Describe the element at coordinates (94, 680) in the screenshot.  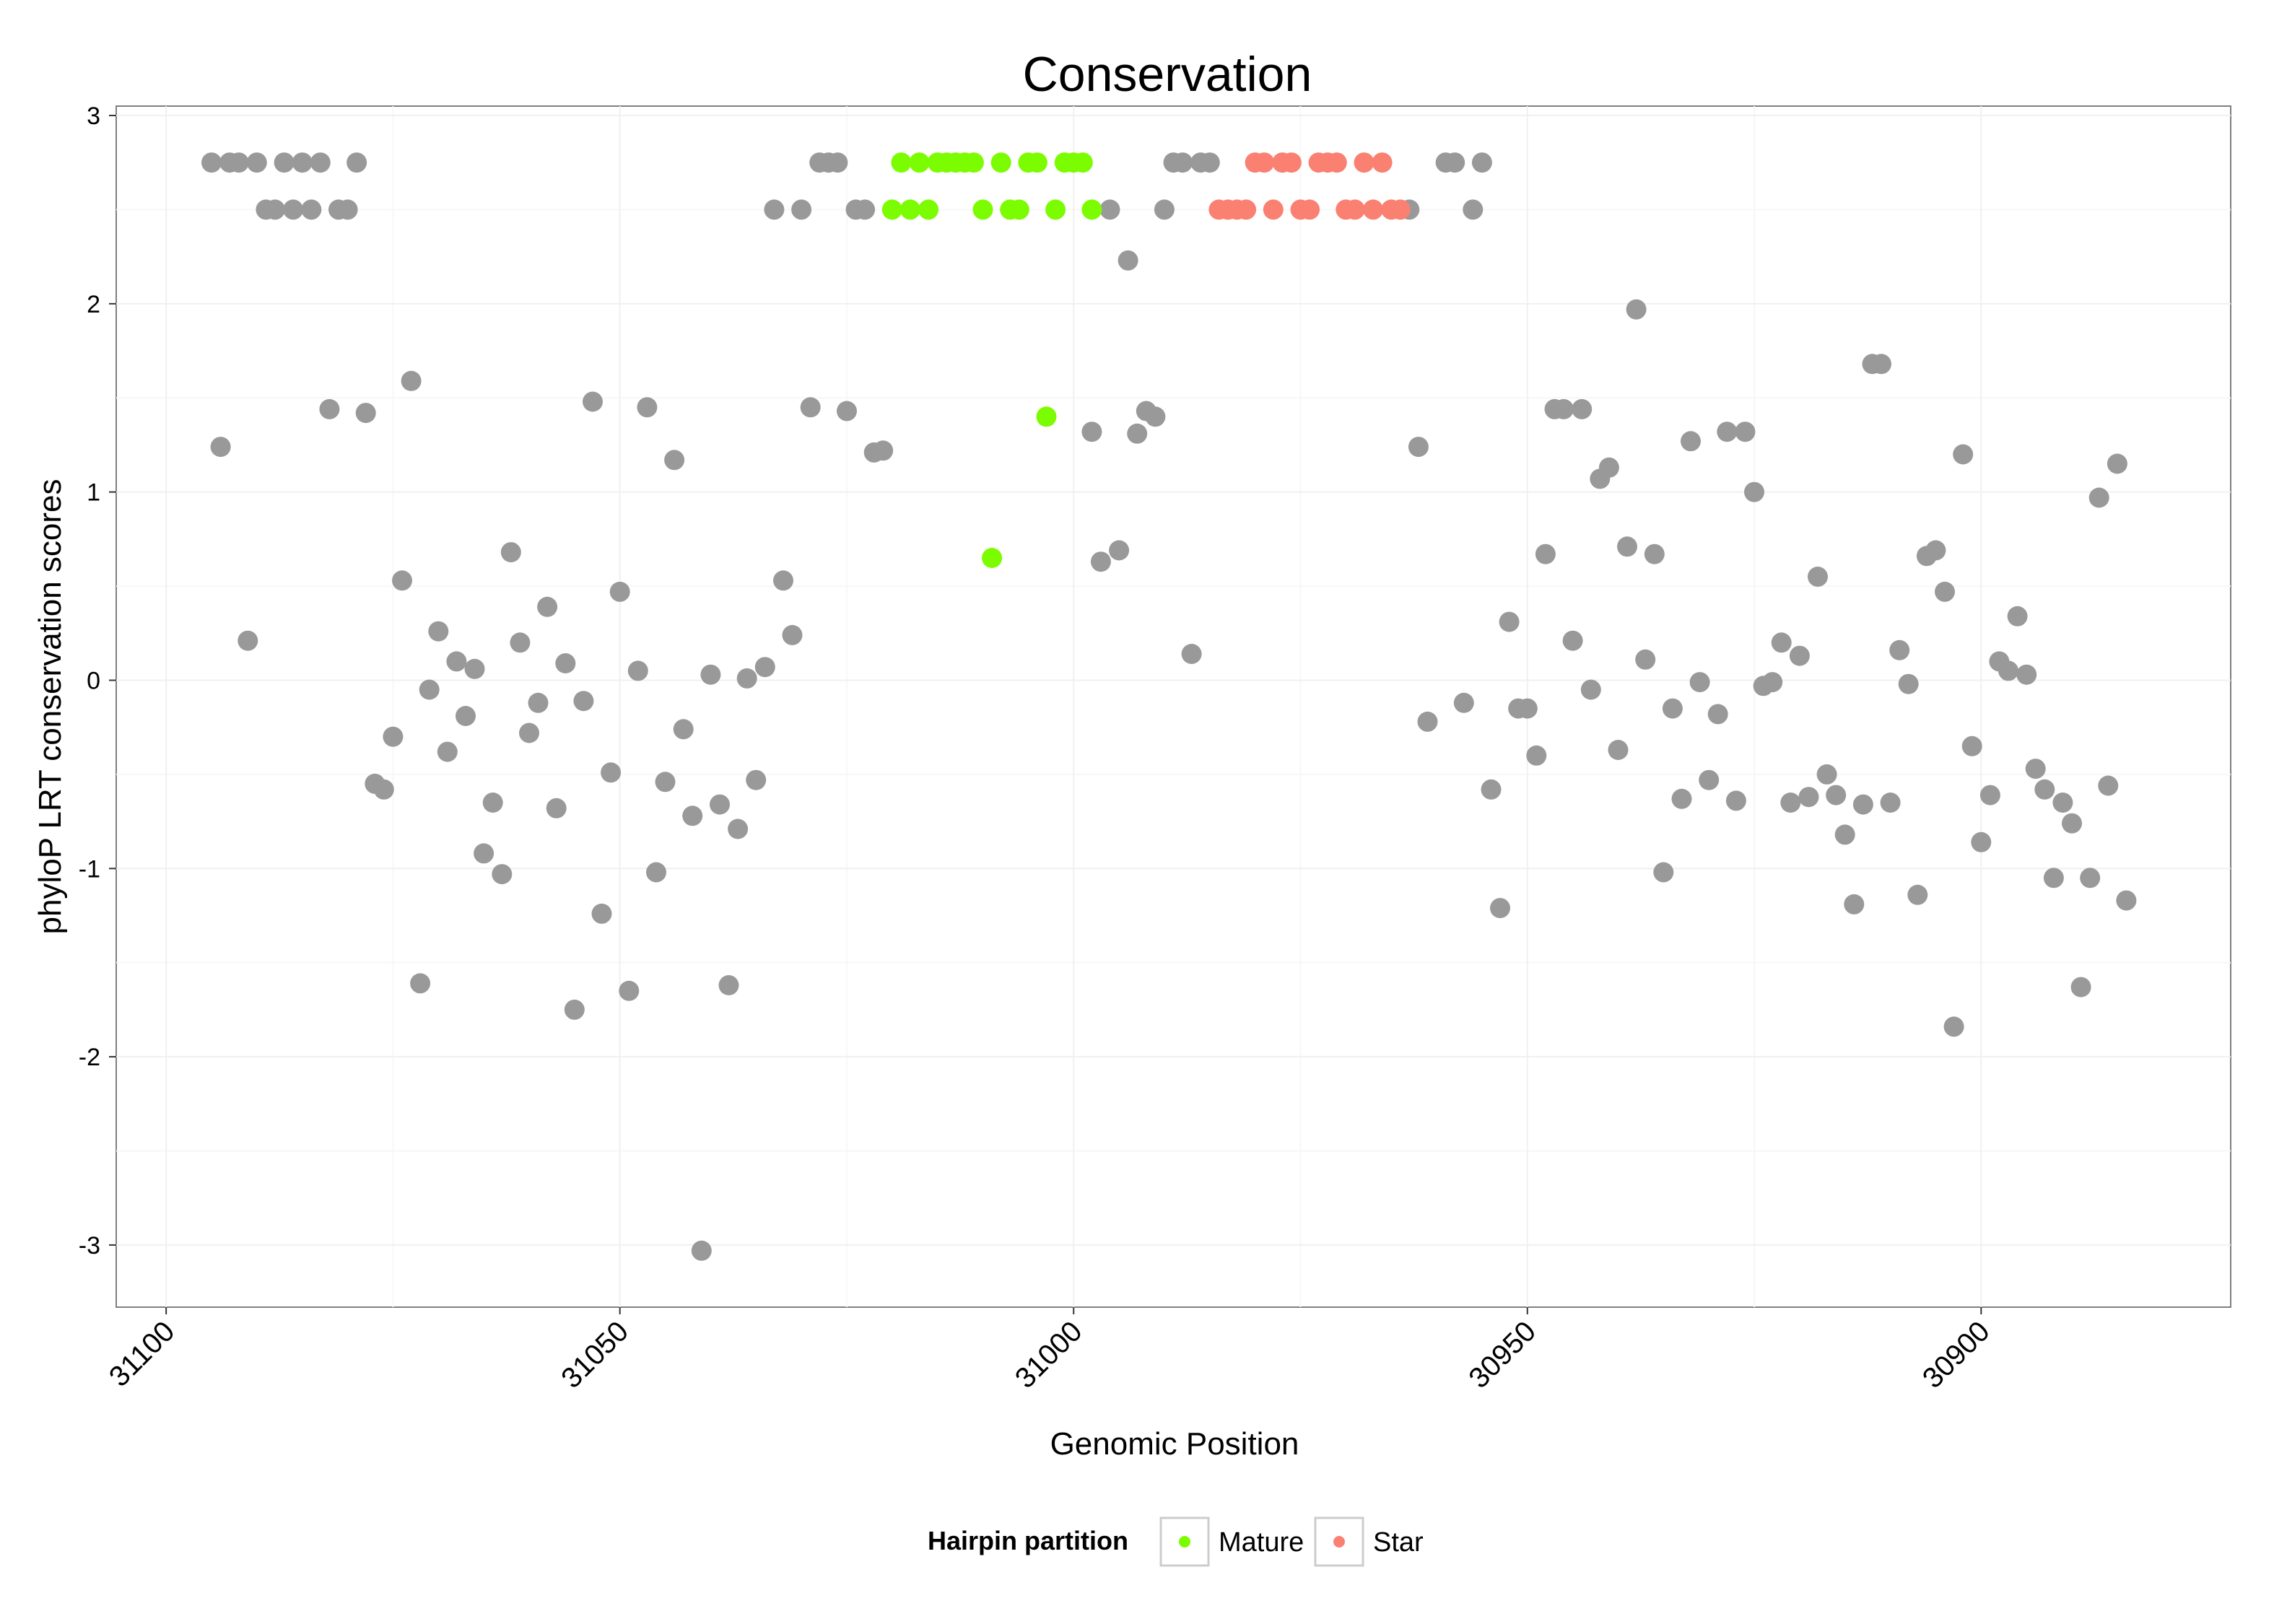
I see `y-tick-label: 0` at that location.